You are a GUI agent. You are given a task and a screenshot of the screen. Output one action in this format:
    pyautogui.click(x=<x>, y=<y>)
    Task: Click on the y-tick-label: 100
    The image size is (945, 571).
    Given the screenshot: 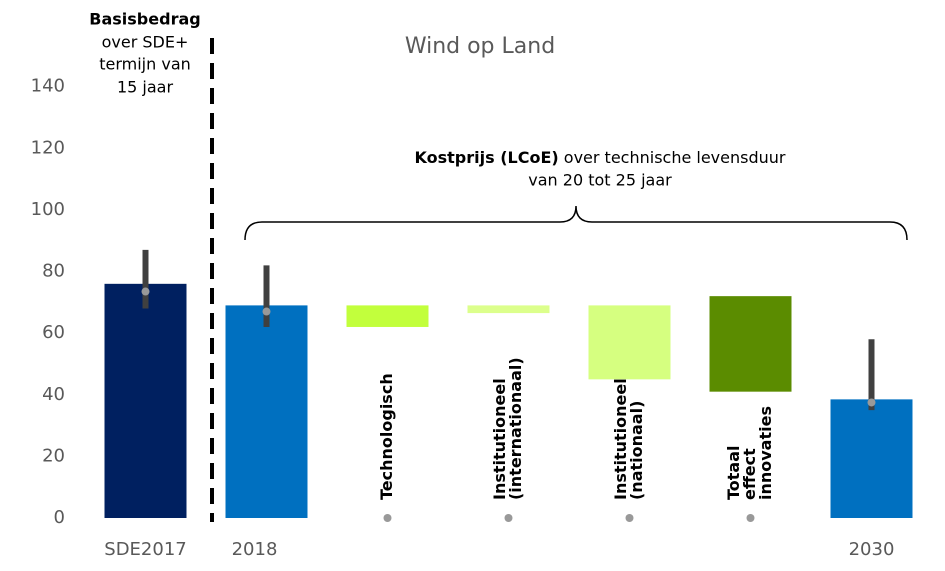 What is the action you would take?
    pyautogui.click(x=48, y=209)
    